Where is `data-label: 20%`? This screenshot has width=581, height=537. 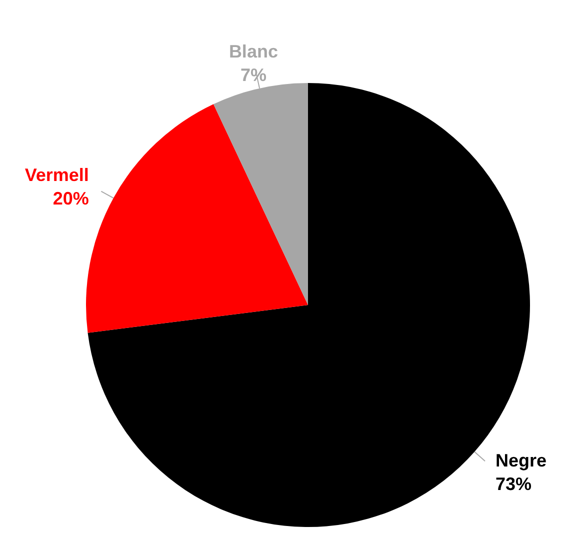 data-label: 20% is located at coordinates (70, 198).